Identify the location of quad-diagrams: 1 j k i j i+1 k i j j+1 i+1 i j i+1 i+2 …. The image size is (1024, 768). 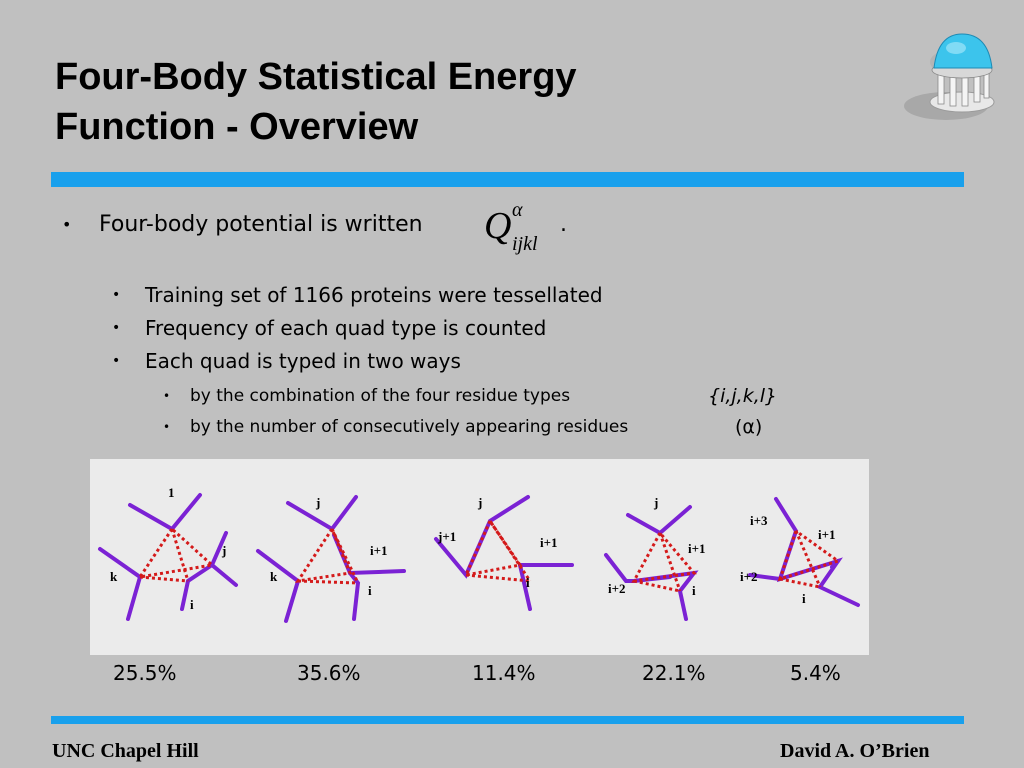
(479, 554).